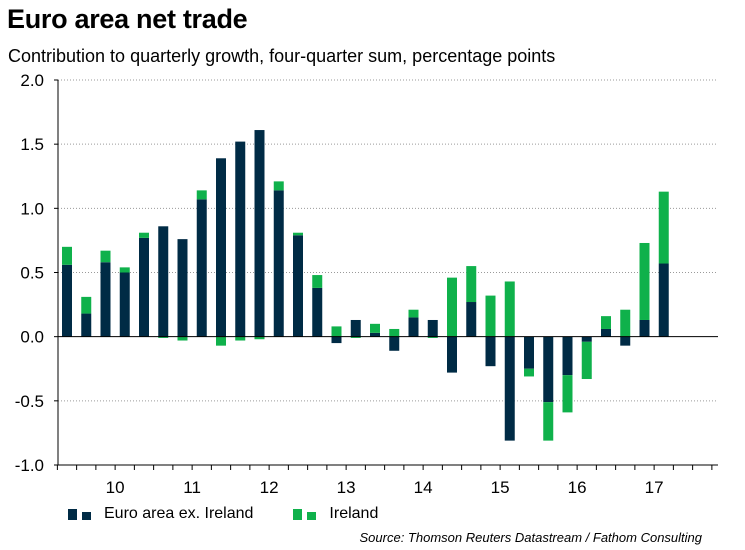 The height and width of the screenshot is (550, 745). I want to click on x-tick-label: 13, so click(346, 487).